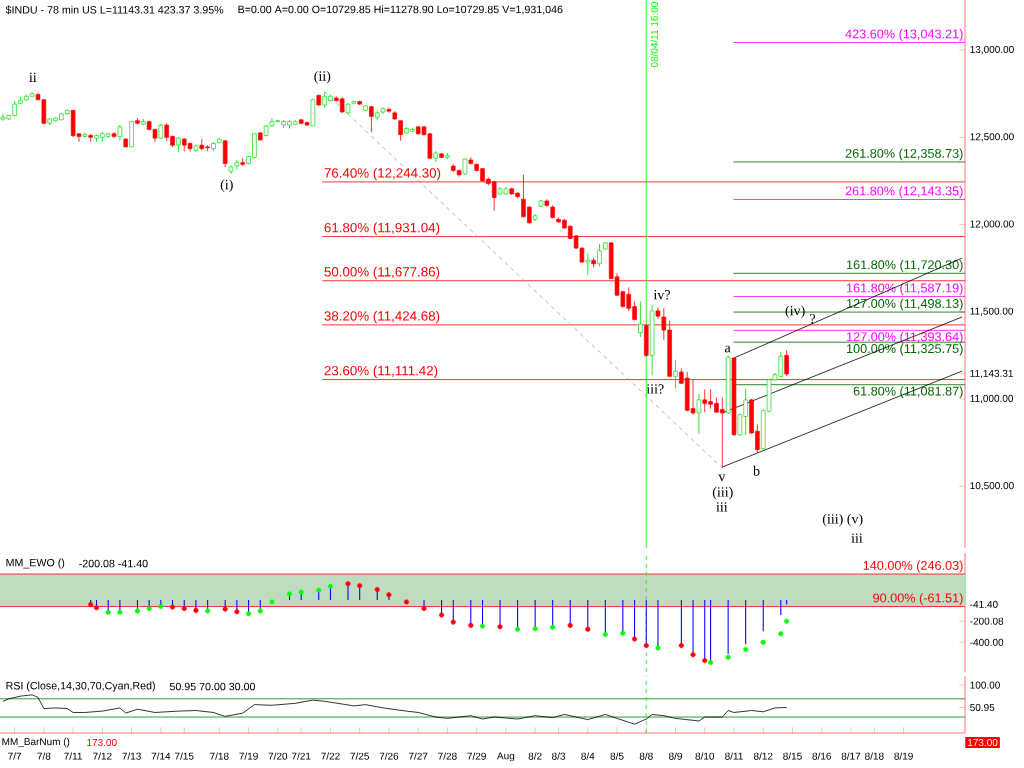 This screenshot has width=1024, height=768. Describe the element at coordinates (359, 756) in the screenshot. I see `x-tick-label: 7/25` at that location.